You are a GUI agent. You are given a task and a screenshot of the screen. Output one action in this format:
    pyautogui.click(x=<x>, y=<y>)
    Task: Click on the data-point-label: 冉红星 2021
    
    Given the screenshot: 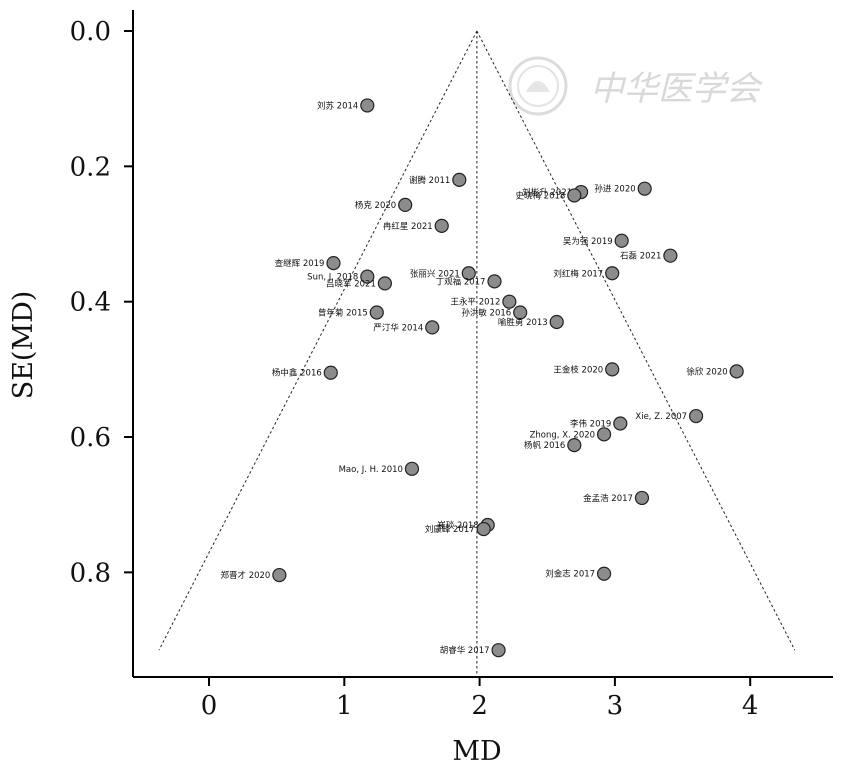 What is the action you would take?
    pyautogui.click(x=408, y=226)
    